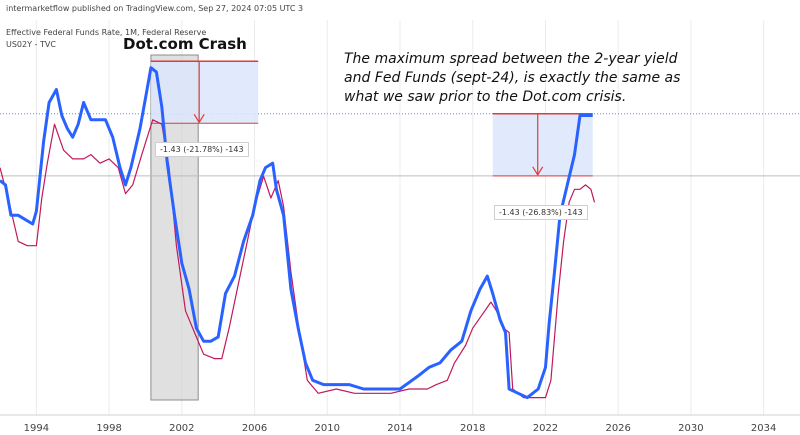  Describe the element at coordinates (202, 149) in the screenshot. I see `measure-label-dotcom: -1.43 (-21.78%) -143` at that location.